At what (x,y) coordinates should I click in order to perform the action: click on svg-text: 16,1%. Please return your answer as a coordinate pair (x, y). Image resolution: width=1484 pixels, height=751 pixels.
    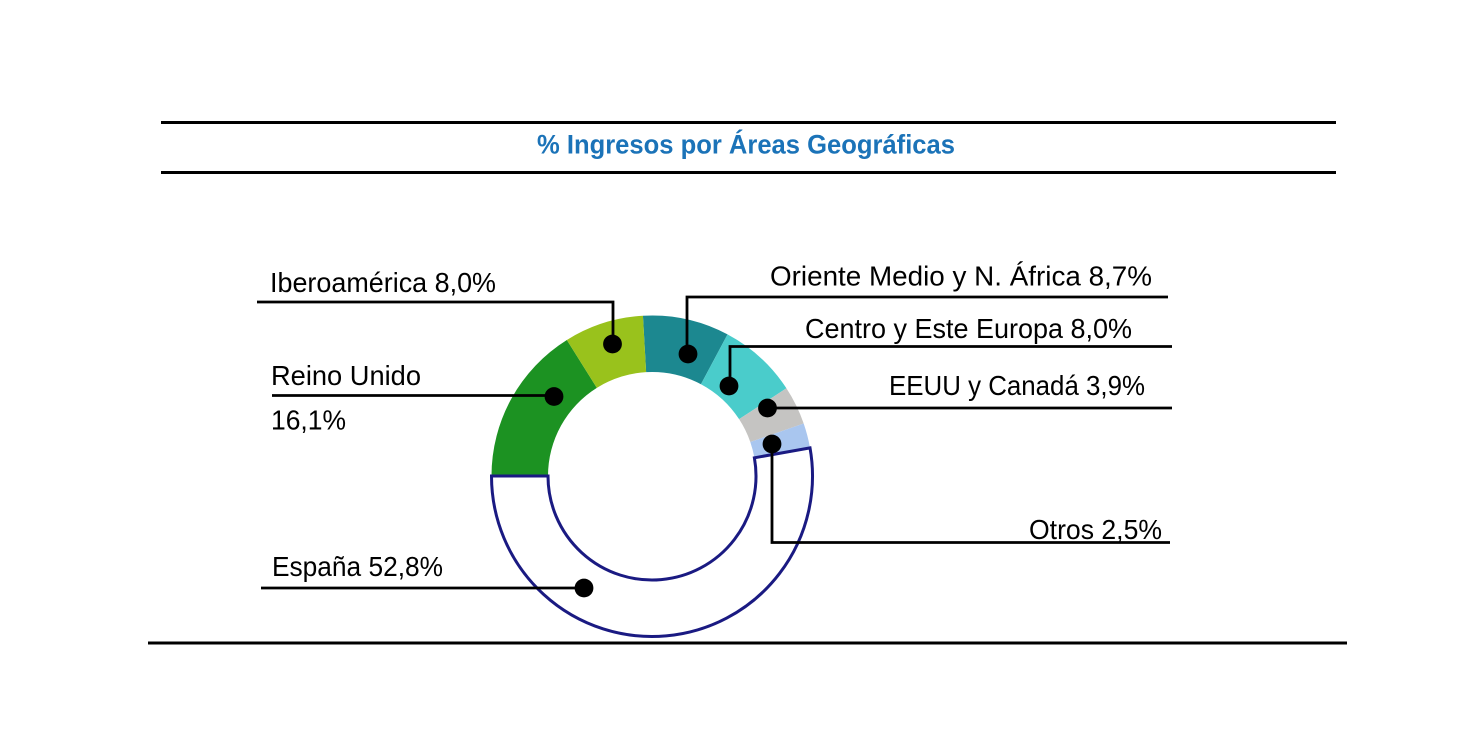
    Looking at the image, I should click on (308, 420).